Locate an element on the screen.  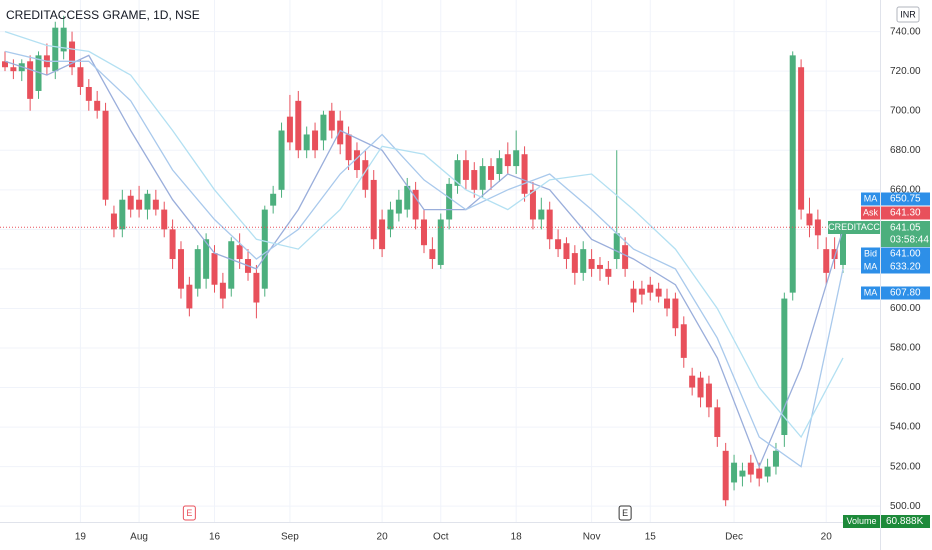
price-label-name: Ask is located at coordinates (871, 212).